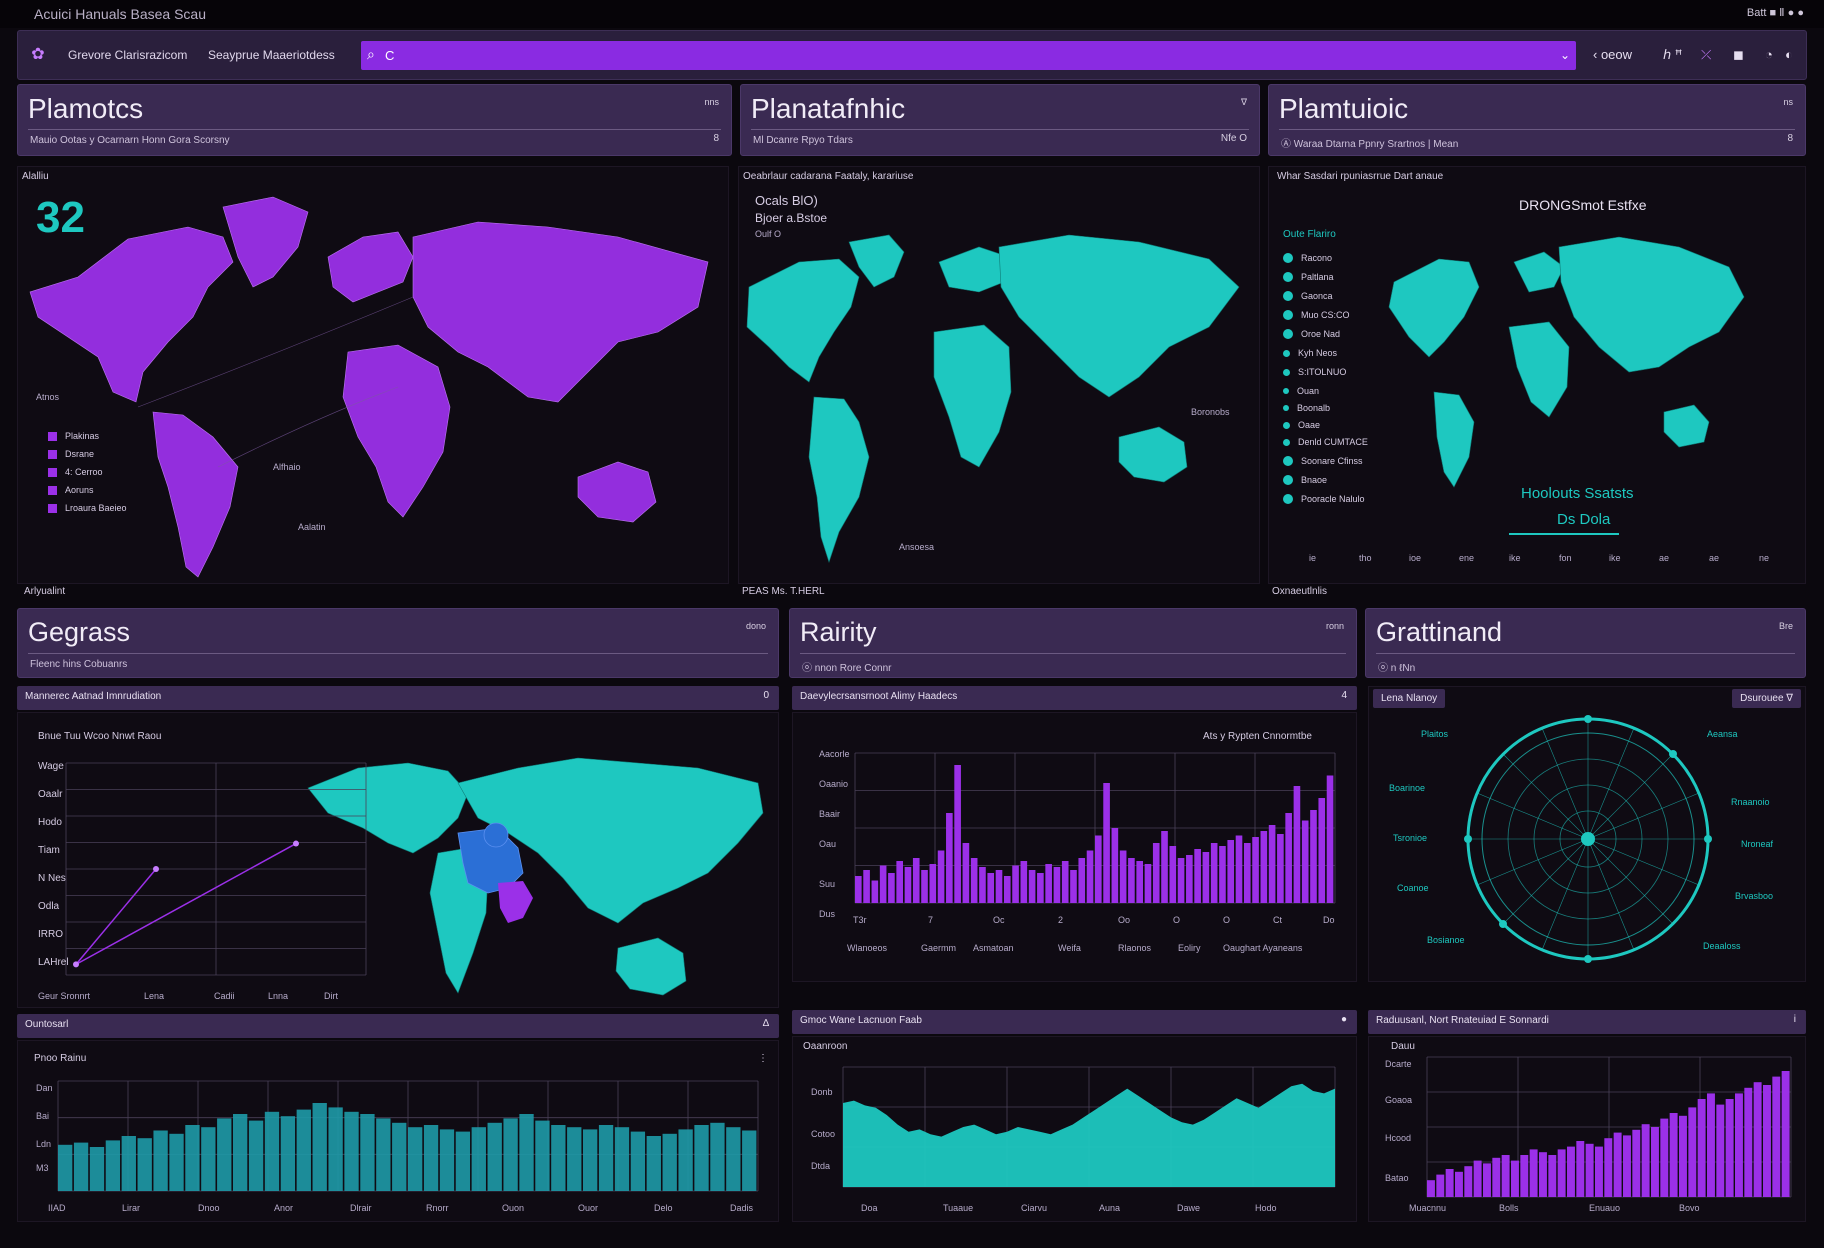  I want to click on legend-item: Oaae, so click(1301, 425).